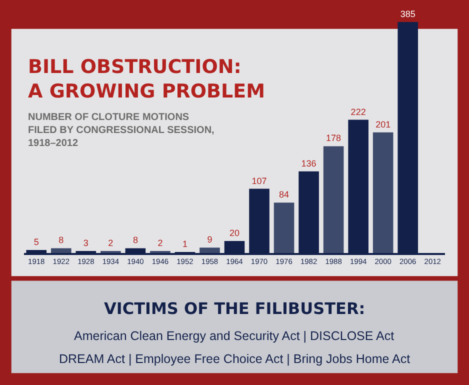  Describe the element at coordinates (308, 163) in the screenshot. I see `data-label: 136` at that location.